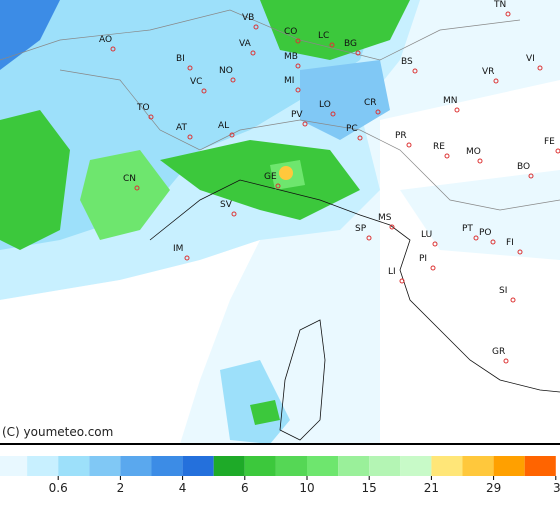 The image size is (560, 508). Describe the element at coordinates (143, 108) in the screenshot. I see `city-label: TO` at that location.